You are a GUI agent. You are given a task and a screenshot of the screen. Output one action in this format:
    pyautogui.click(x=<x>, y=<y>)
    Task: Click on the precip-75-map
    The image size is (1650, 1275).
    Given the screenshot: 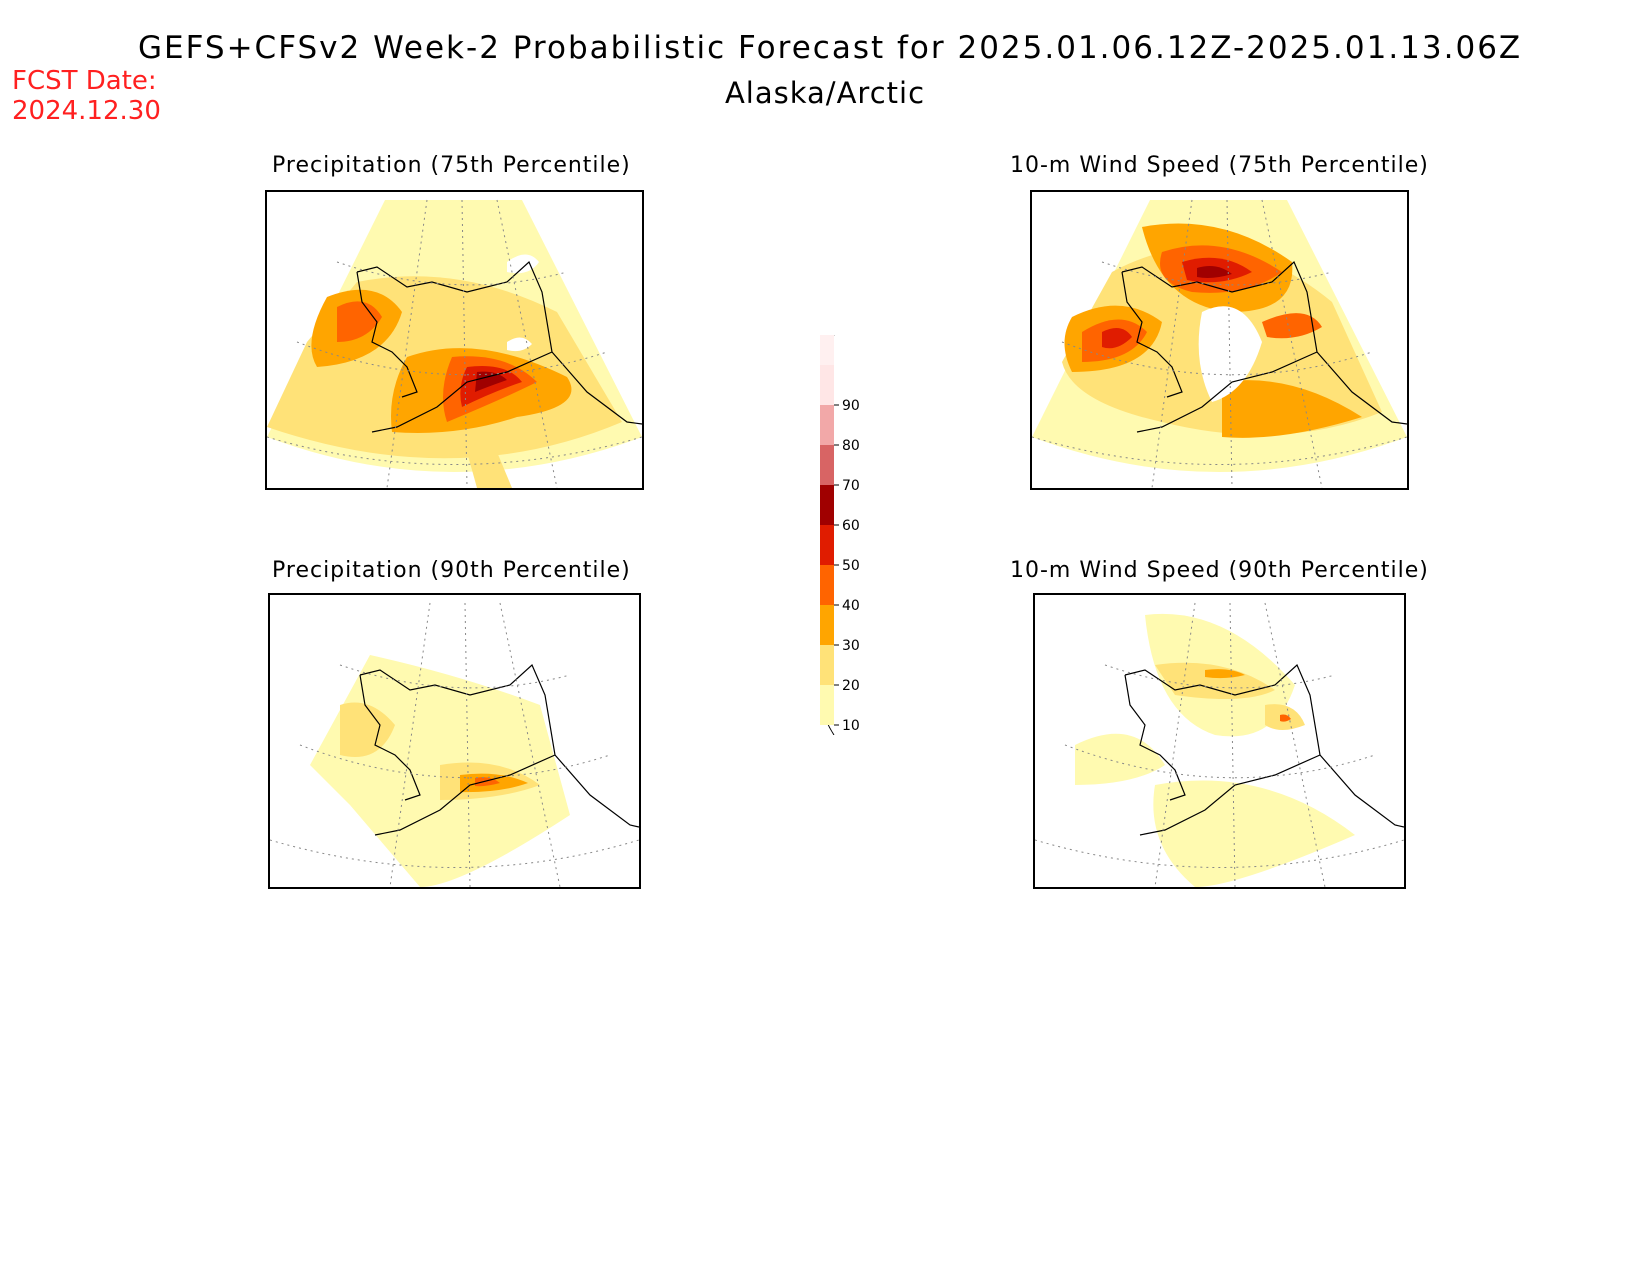 What is the action you would take?
    pyautogui.click(x=454, y=343)
    